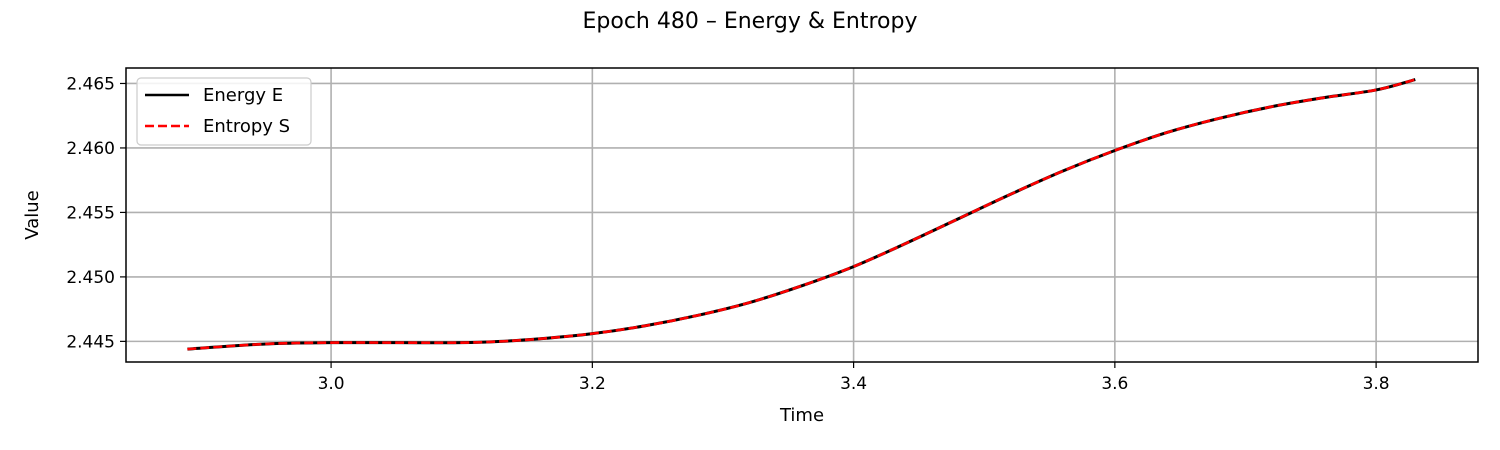 This screenshot has width=1500, height=450. Describe the element at coordinates (331, 384) in the screenshot. I see `x-tick-label: 3.0` at that location.